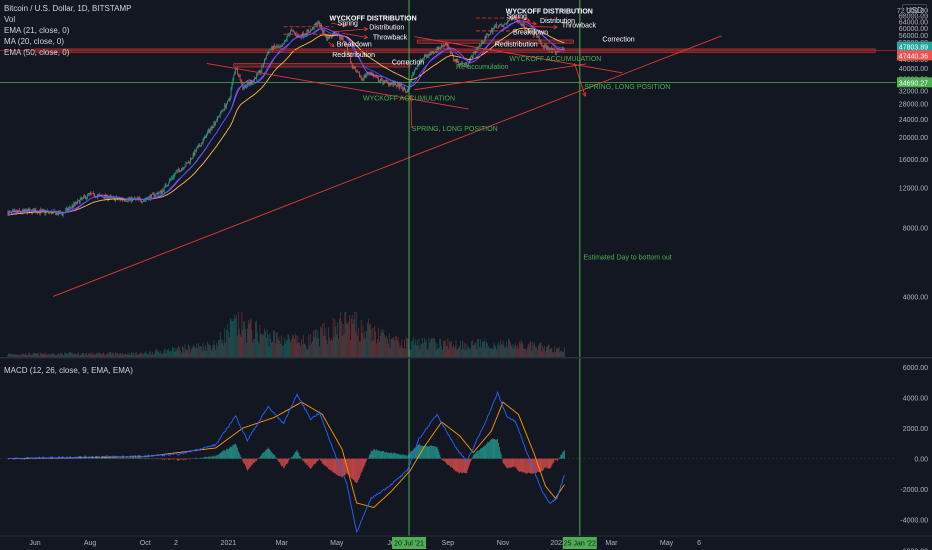  I want to click on volume-bars, so click(286, 334).